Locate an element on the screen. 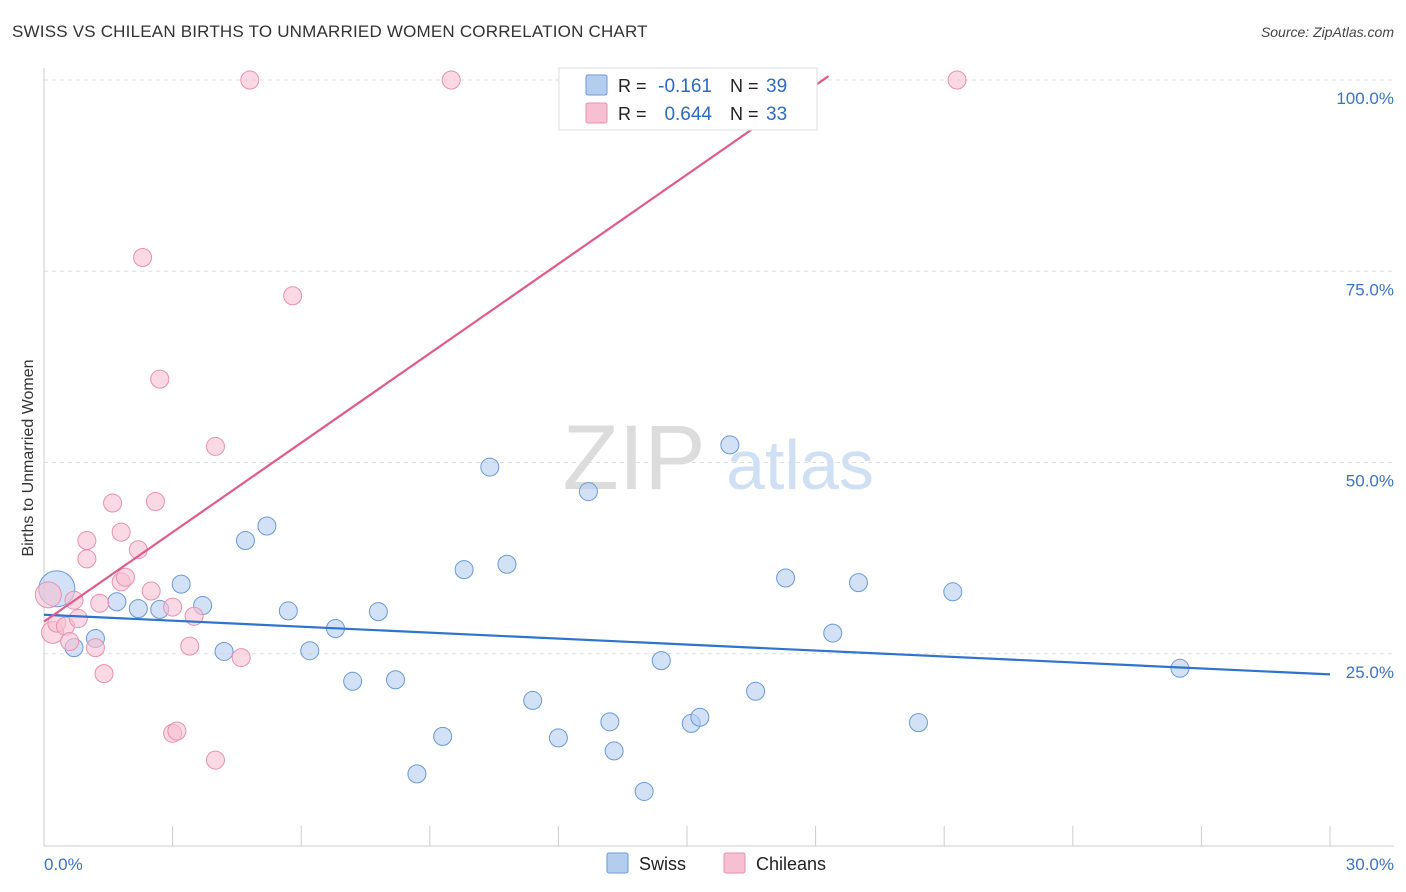 The width and height of the screenshot is (1406, 892). legend-chileans-swatch is located at coordinates (734, 863).